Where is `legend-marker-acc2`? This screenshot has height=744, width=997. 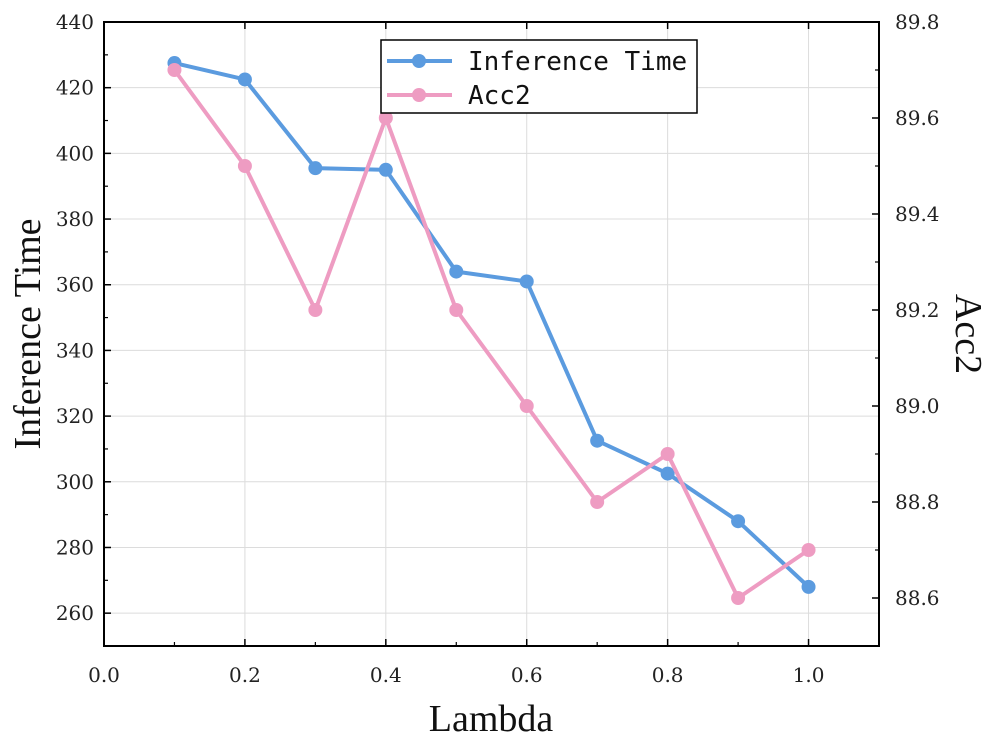 legend-marker-acc2 is located at coordinates (419, 95).